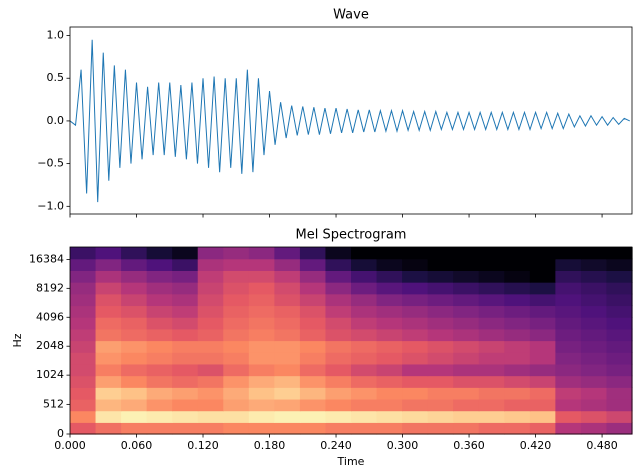 This screenshot has height=468, width=638. What do you see at coordinates (60, 433) in the screenshot?
I see `y-tick-label: 0` at bounding box center [60, 433].